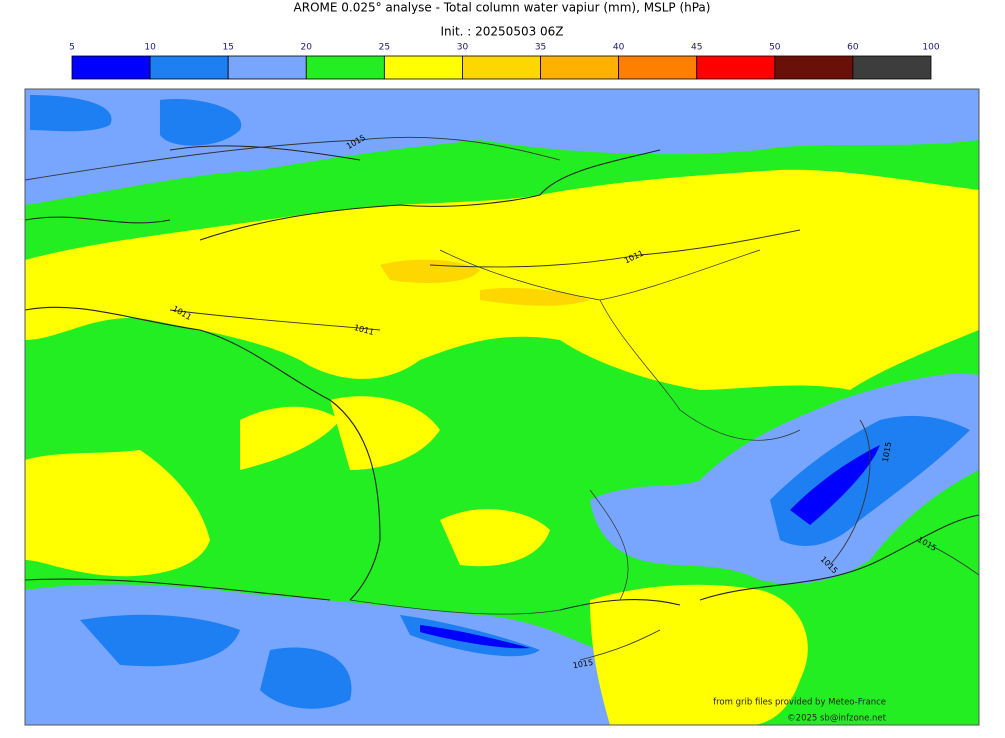 The height and width of the screenshot is (738, 1005). What do you see at coordinates (775, 48) in the screenshot?
I see `colorbar-tick-label: 50` at bounding box center [775, 48].